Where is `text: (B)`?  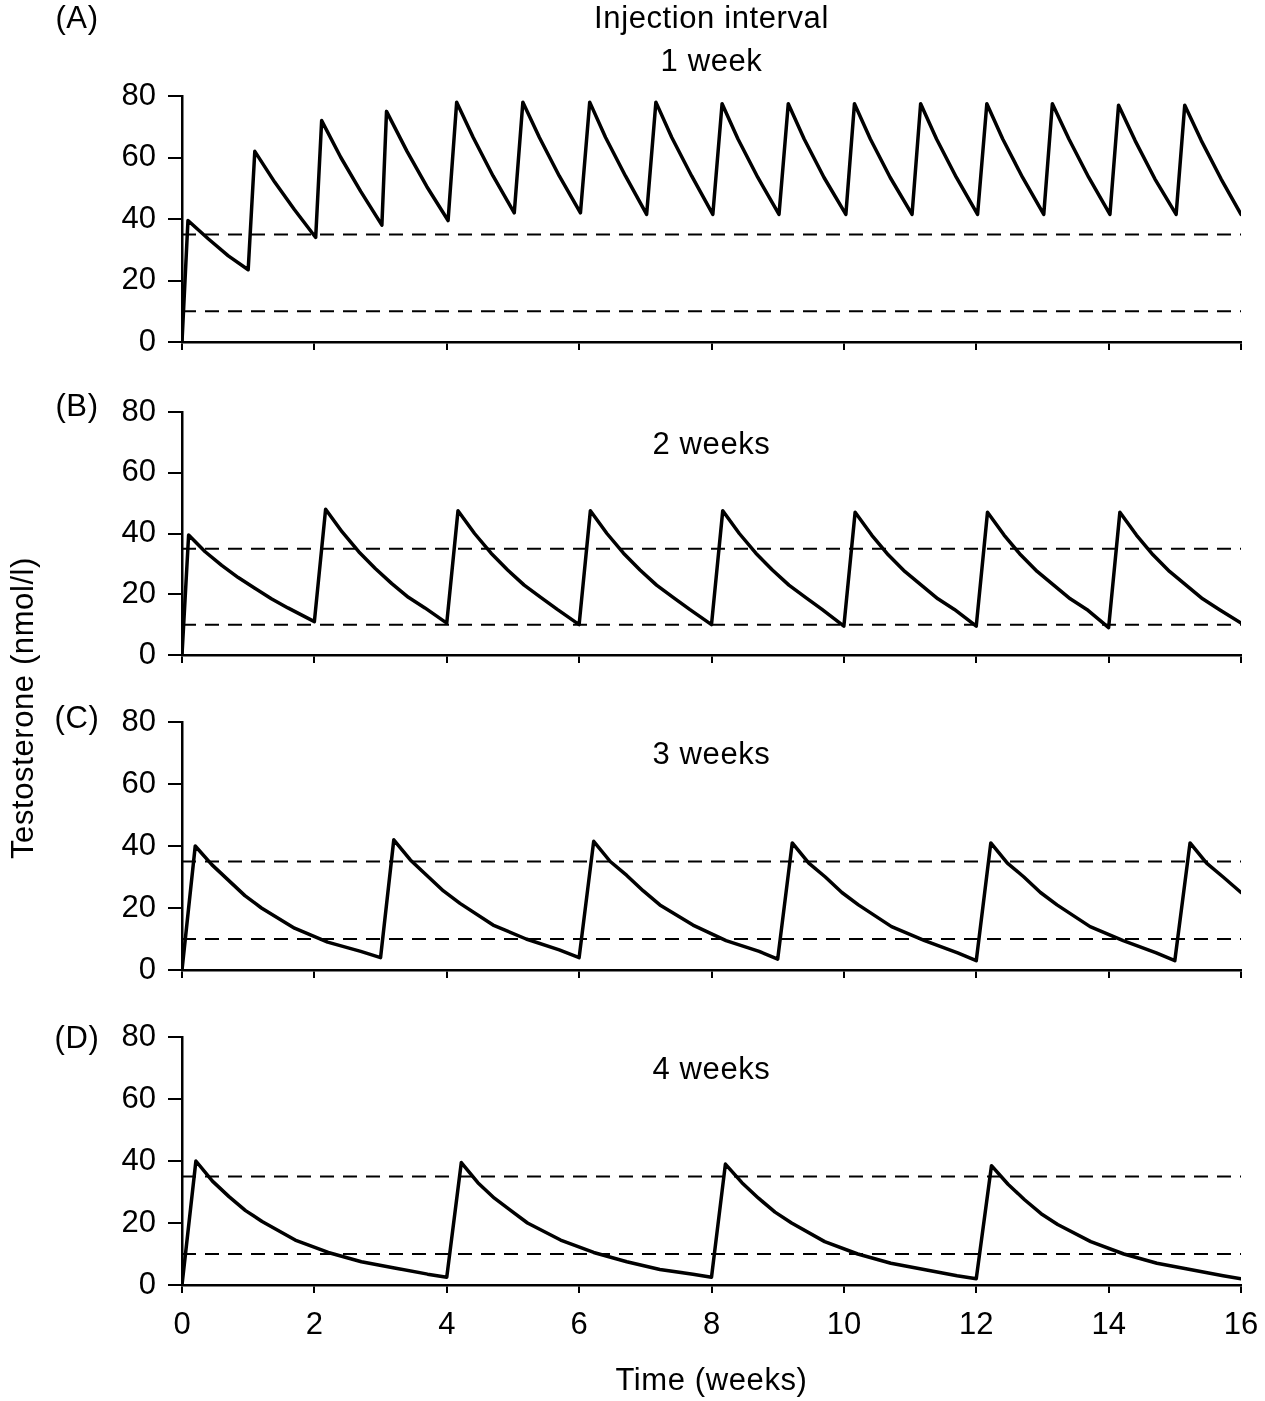 text: (B) is located at coordinates (77, 405).